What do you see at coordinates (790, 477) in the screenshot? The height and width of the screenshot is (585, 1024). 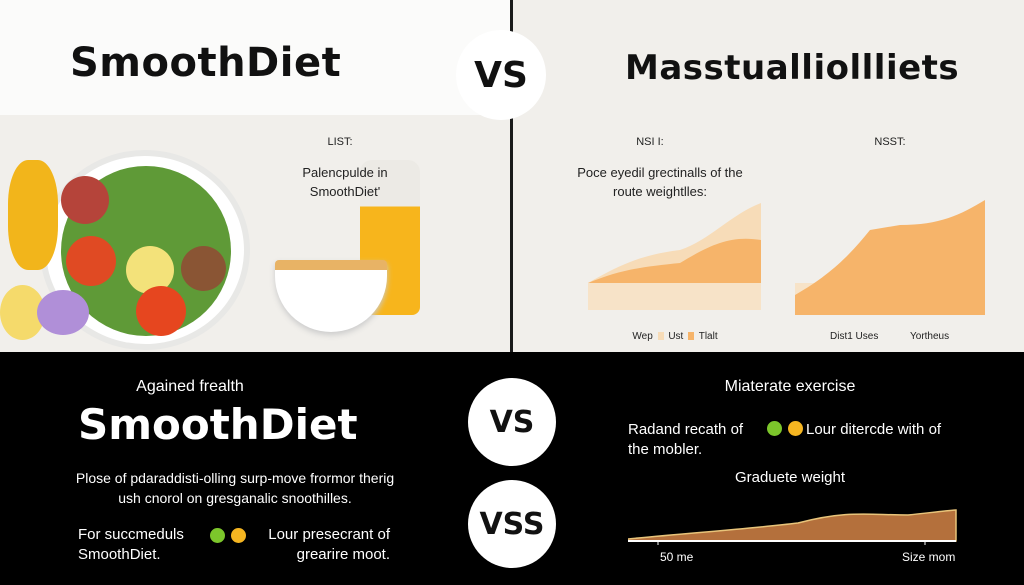 I see `chart-title: Graduete weight` at bounding box center [790, 477].